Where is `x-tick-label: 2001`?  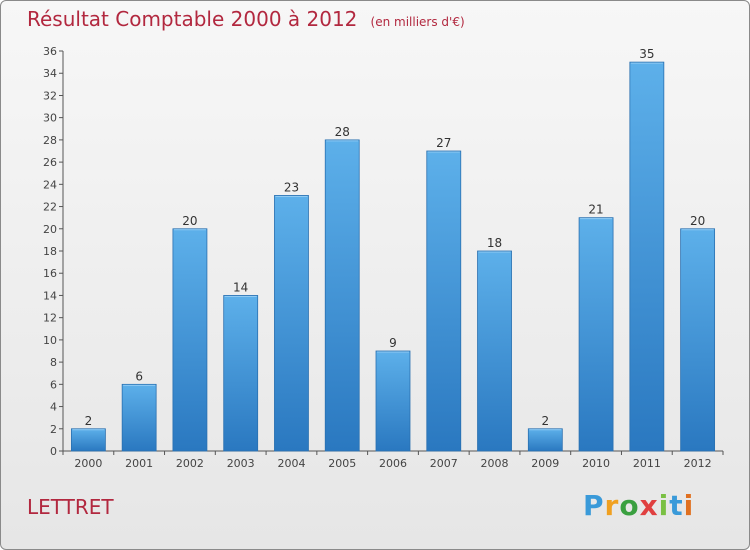 x-tick-label: 2001 is located at coordinates (139, 463).